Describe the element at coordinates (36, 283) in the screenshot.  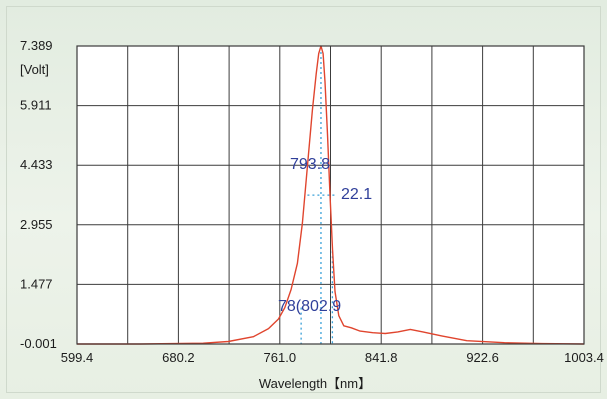
I see `y-tick-label: 1.477` at that location.